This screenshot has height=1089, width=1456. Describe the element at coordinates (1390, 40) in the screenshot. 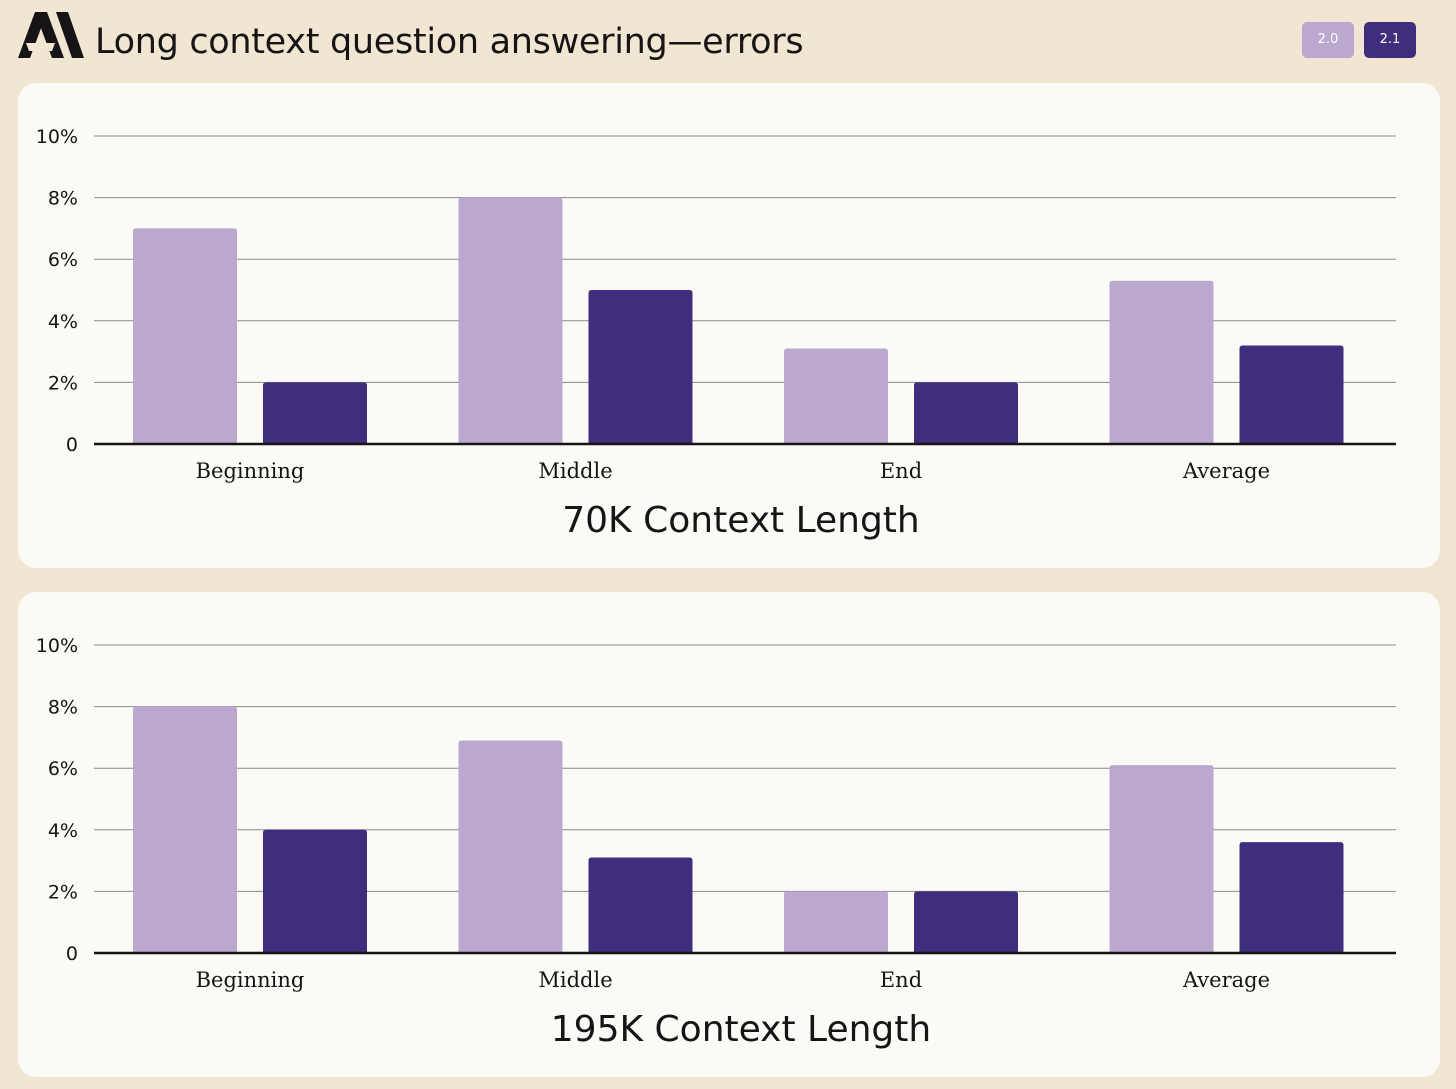

I see `legend-item-2-1: 2.1` at that location.